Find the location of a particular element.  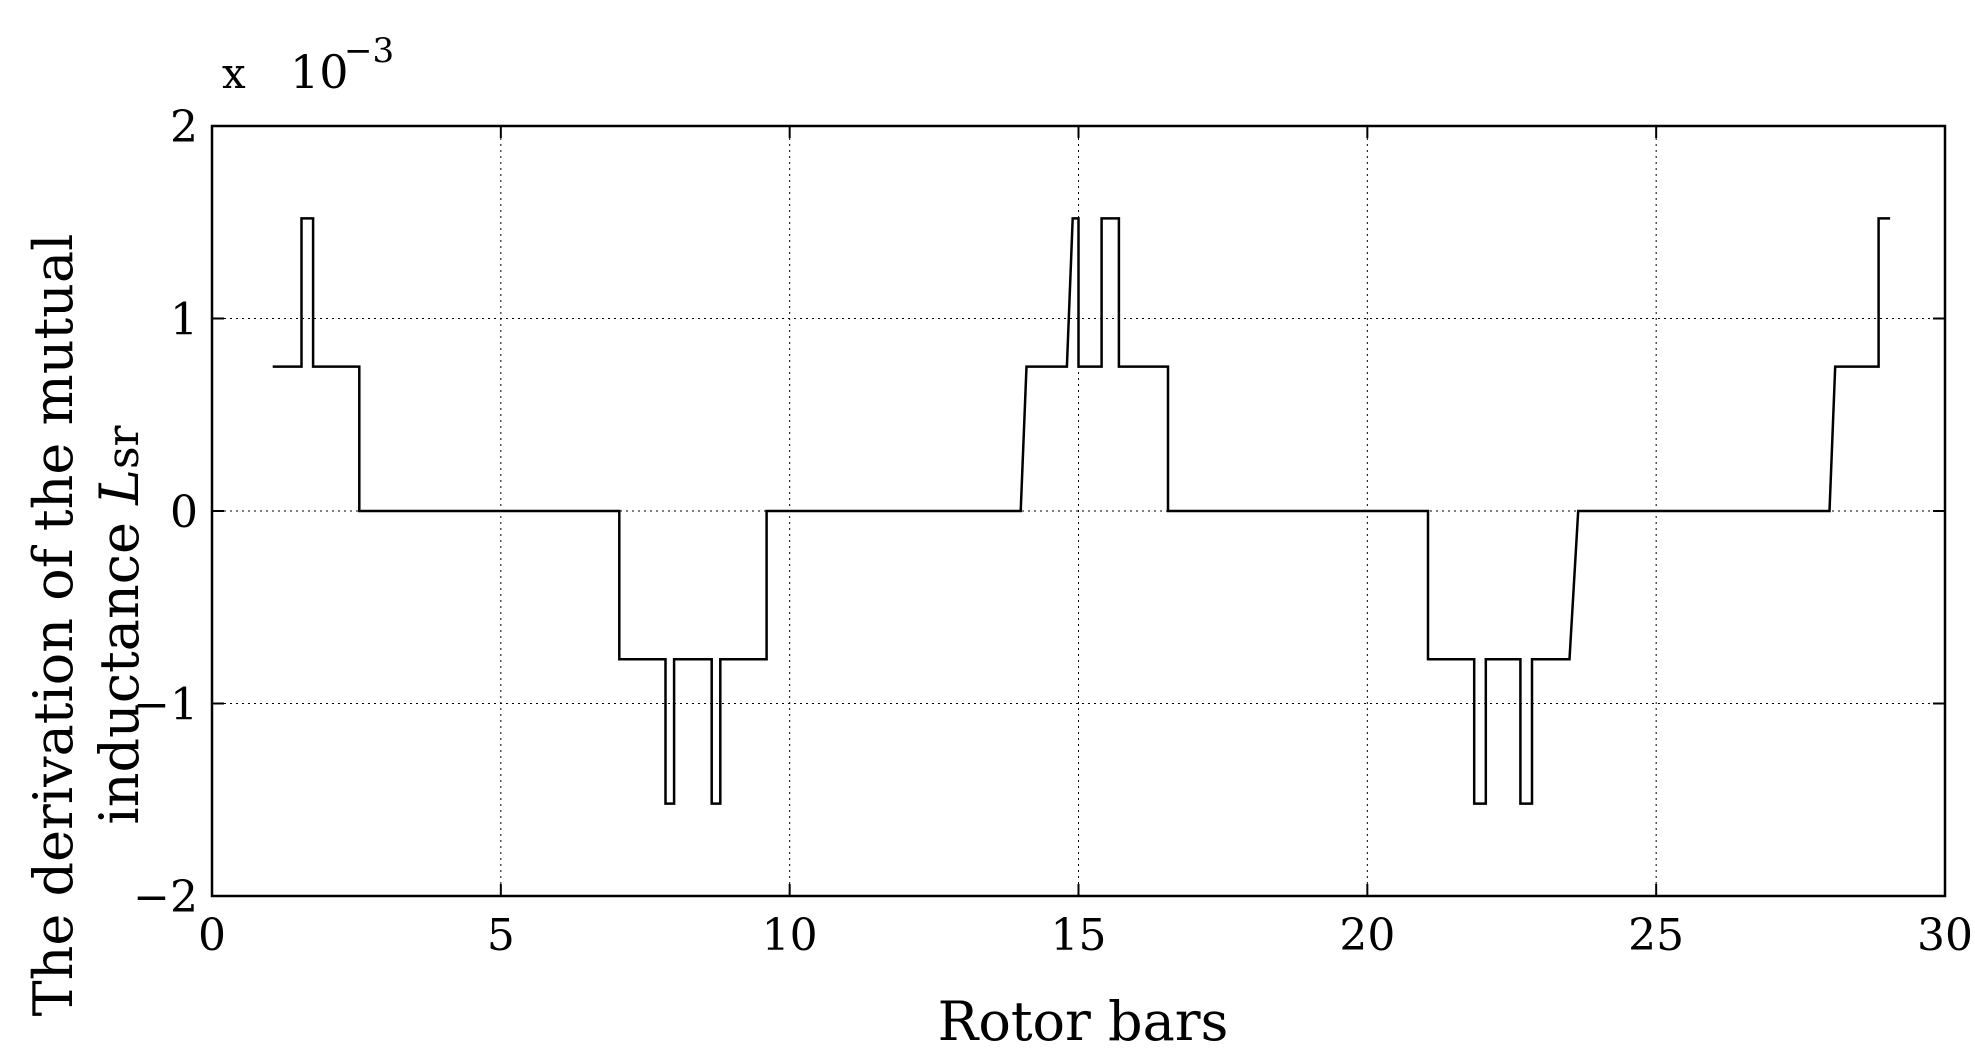

y-tick-label: −1 is located at coordinates (165, 705).